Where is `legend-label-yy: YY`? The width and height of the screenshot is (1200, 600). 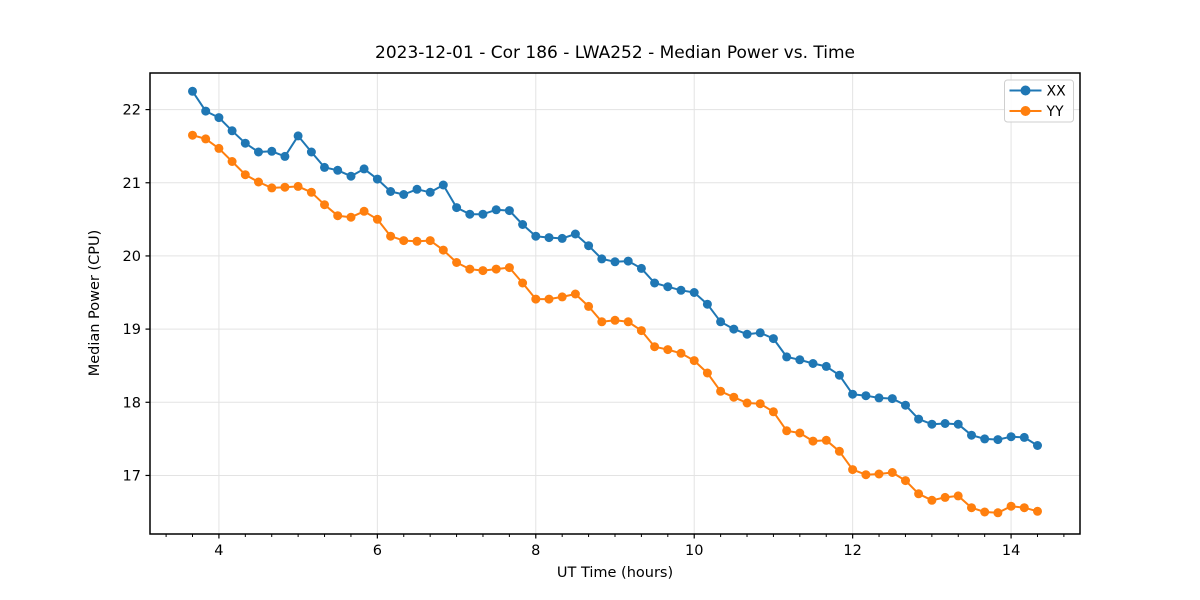 legend-label-yy: YY is located at coordinates (1055, 112).